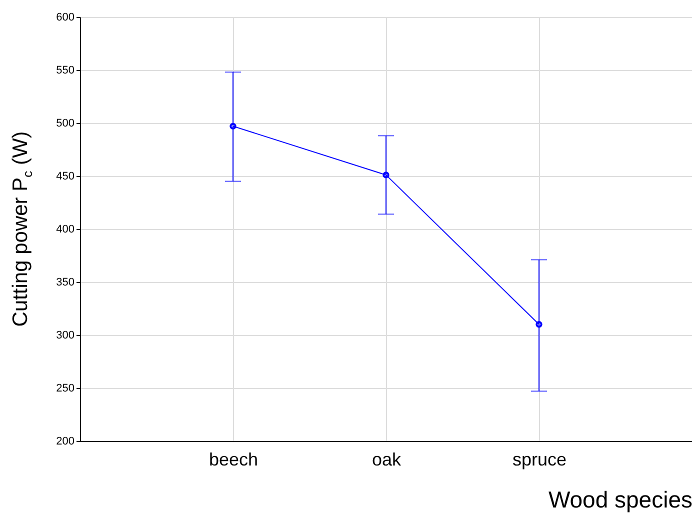 This screenshot has height=517, width=692. Describe the element at coordinates (65, 124) in the screenshot. I see `y-tick-label: 500` at that location.